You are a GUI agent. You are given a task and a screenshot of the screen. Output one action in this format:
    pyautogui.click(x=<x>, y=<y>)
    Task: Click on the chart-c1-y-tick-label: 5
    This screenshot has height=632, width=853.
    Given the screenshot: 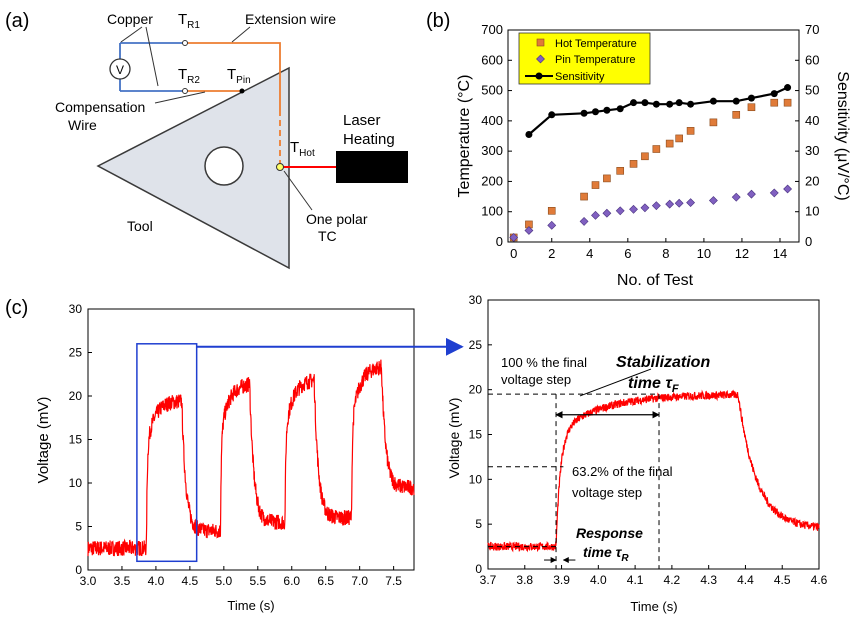 What is the action you would take?
    pyautogui.click(x=78, y=527)
    